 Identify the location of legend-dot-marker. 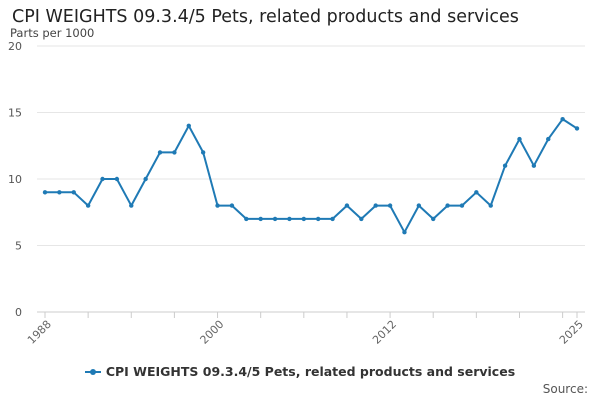
(92, 371).